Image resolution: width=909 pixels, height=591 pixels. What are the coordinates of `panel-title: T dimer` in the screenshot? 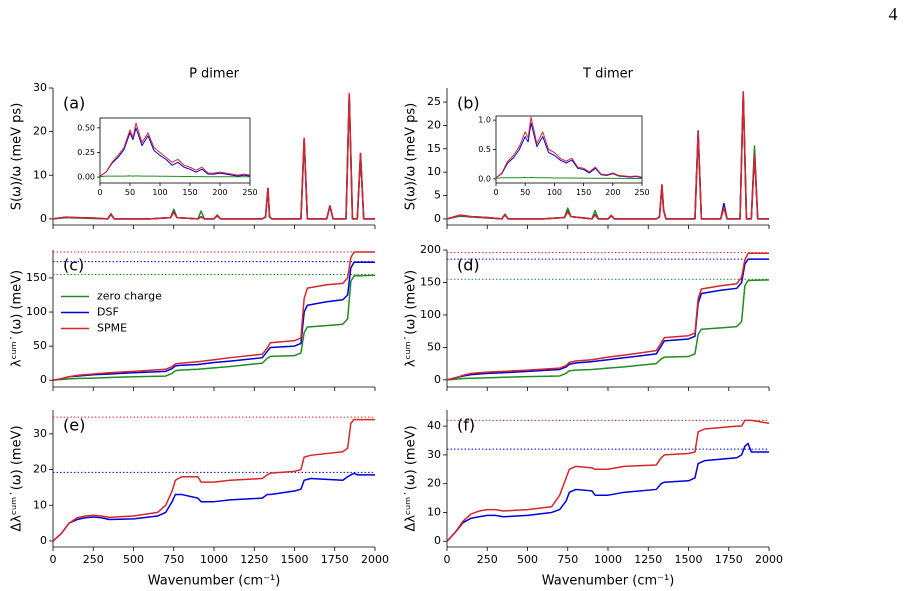 It's located at (608, 74).